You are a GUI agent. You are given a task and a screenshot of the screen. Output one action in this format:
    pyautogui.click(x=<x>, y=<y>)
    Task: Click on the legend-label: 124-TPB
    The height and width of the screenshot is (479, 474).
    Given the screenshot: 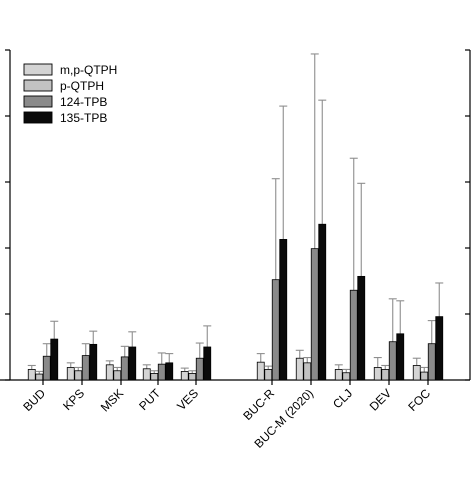 What is the action you would take?
    pyautogui.click(x=83, y=102)
    